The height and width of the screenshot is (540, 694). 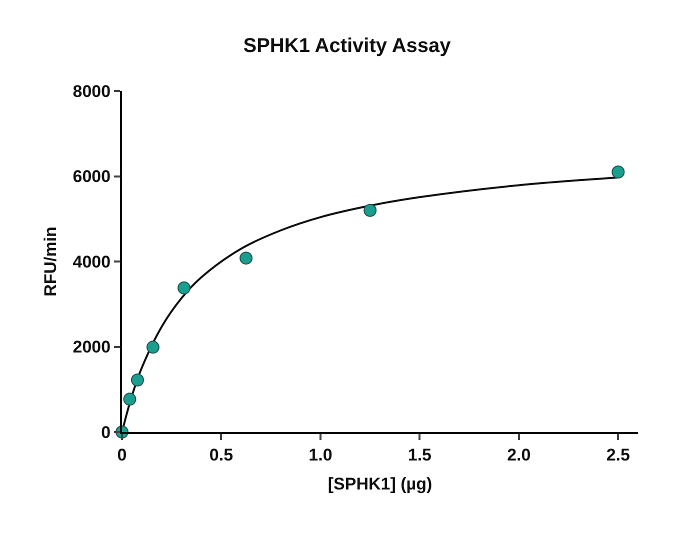 I want to click on x-tick-label: 0.5, so click(x=221, y=454).